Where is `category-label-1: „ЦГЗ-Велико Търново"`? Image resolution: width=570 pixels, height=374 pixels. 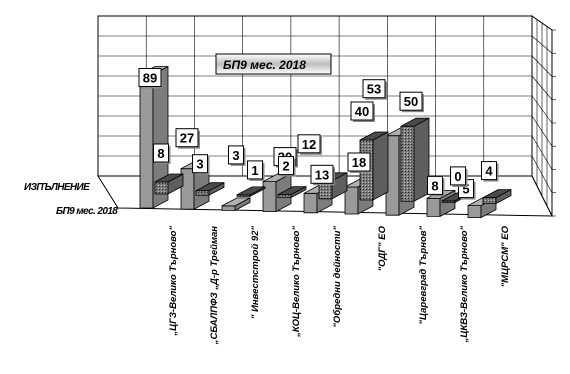 category-label-1: „ЦГЗ-Велико Търново" is located at coordinates (173, 281).